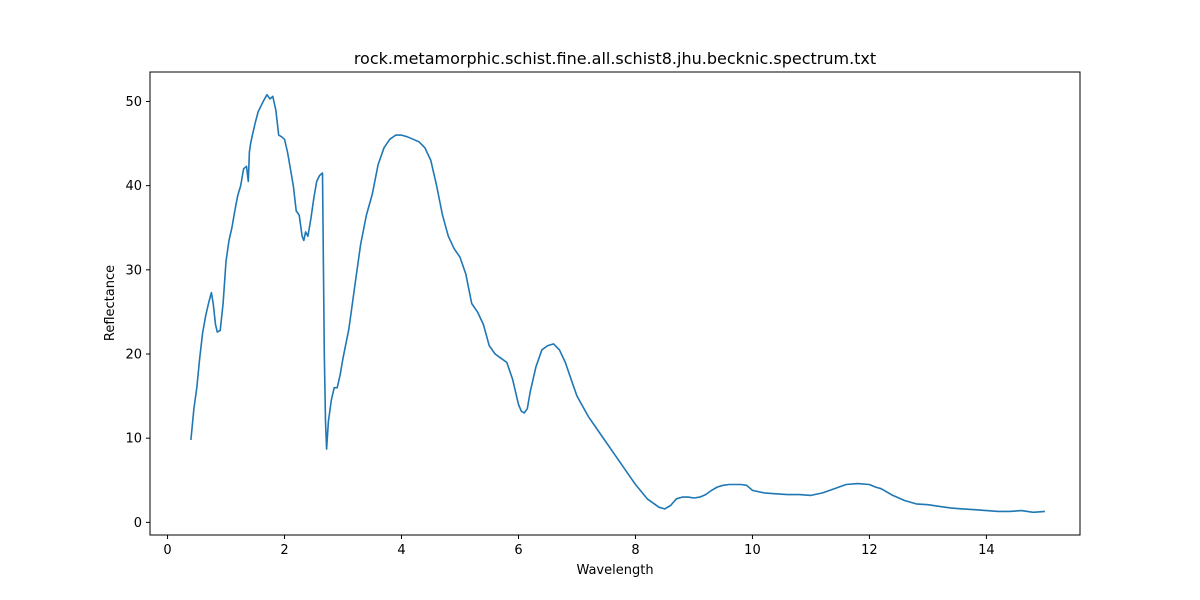 Image resolution: width=1200 pixels, height=600 pixels. Describe the element at coordinates (284, 550) in the screenshot. I see `x-tick-label: 2` at that location.